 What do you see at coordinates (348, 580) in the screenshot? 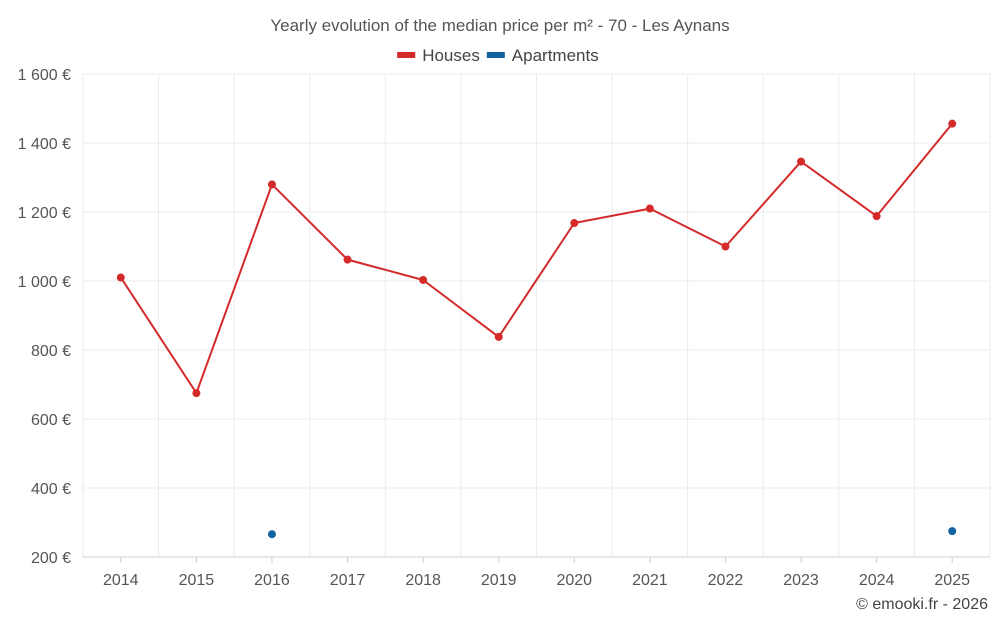
I see `x-tick-label: 2017` at bounding box center [348, 580].